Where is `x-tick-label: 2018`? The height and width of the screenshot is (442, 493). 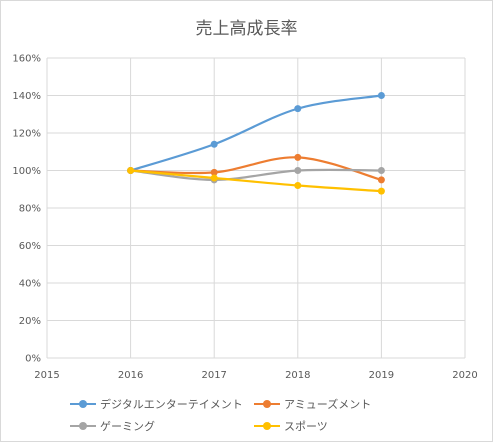
x-tick-label: 2018 is located at coordinates (297, 375).